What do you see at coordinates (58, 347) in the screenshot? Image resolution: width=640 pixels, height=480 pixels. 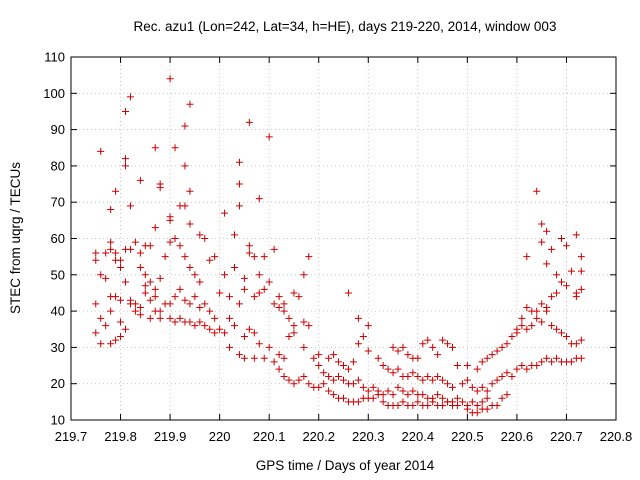 I see `y-tick-label: 30` at bounding box center [58, 347].